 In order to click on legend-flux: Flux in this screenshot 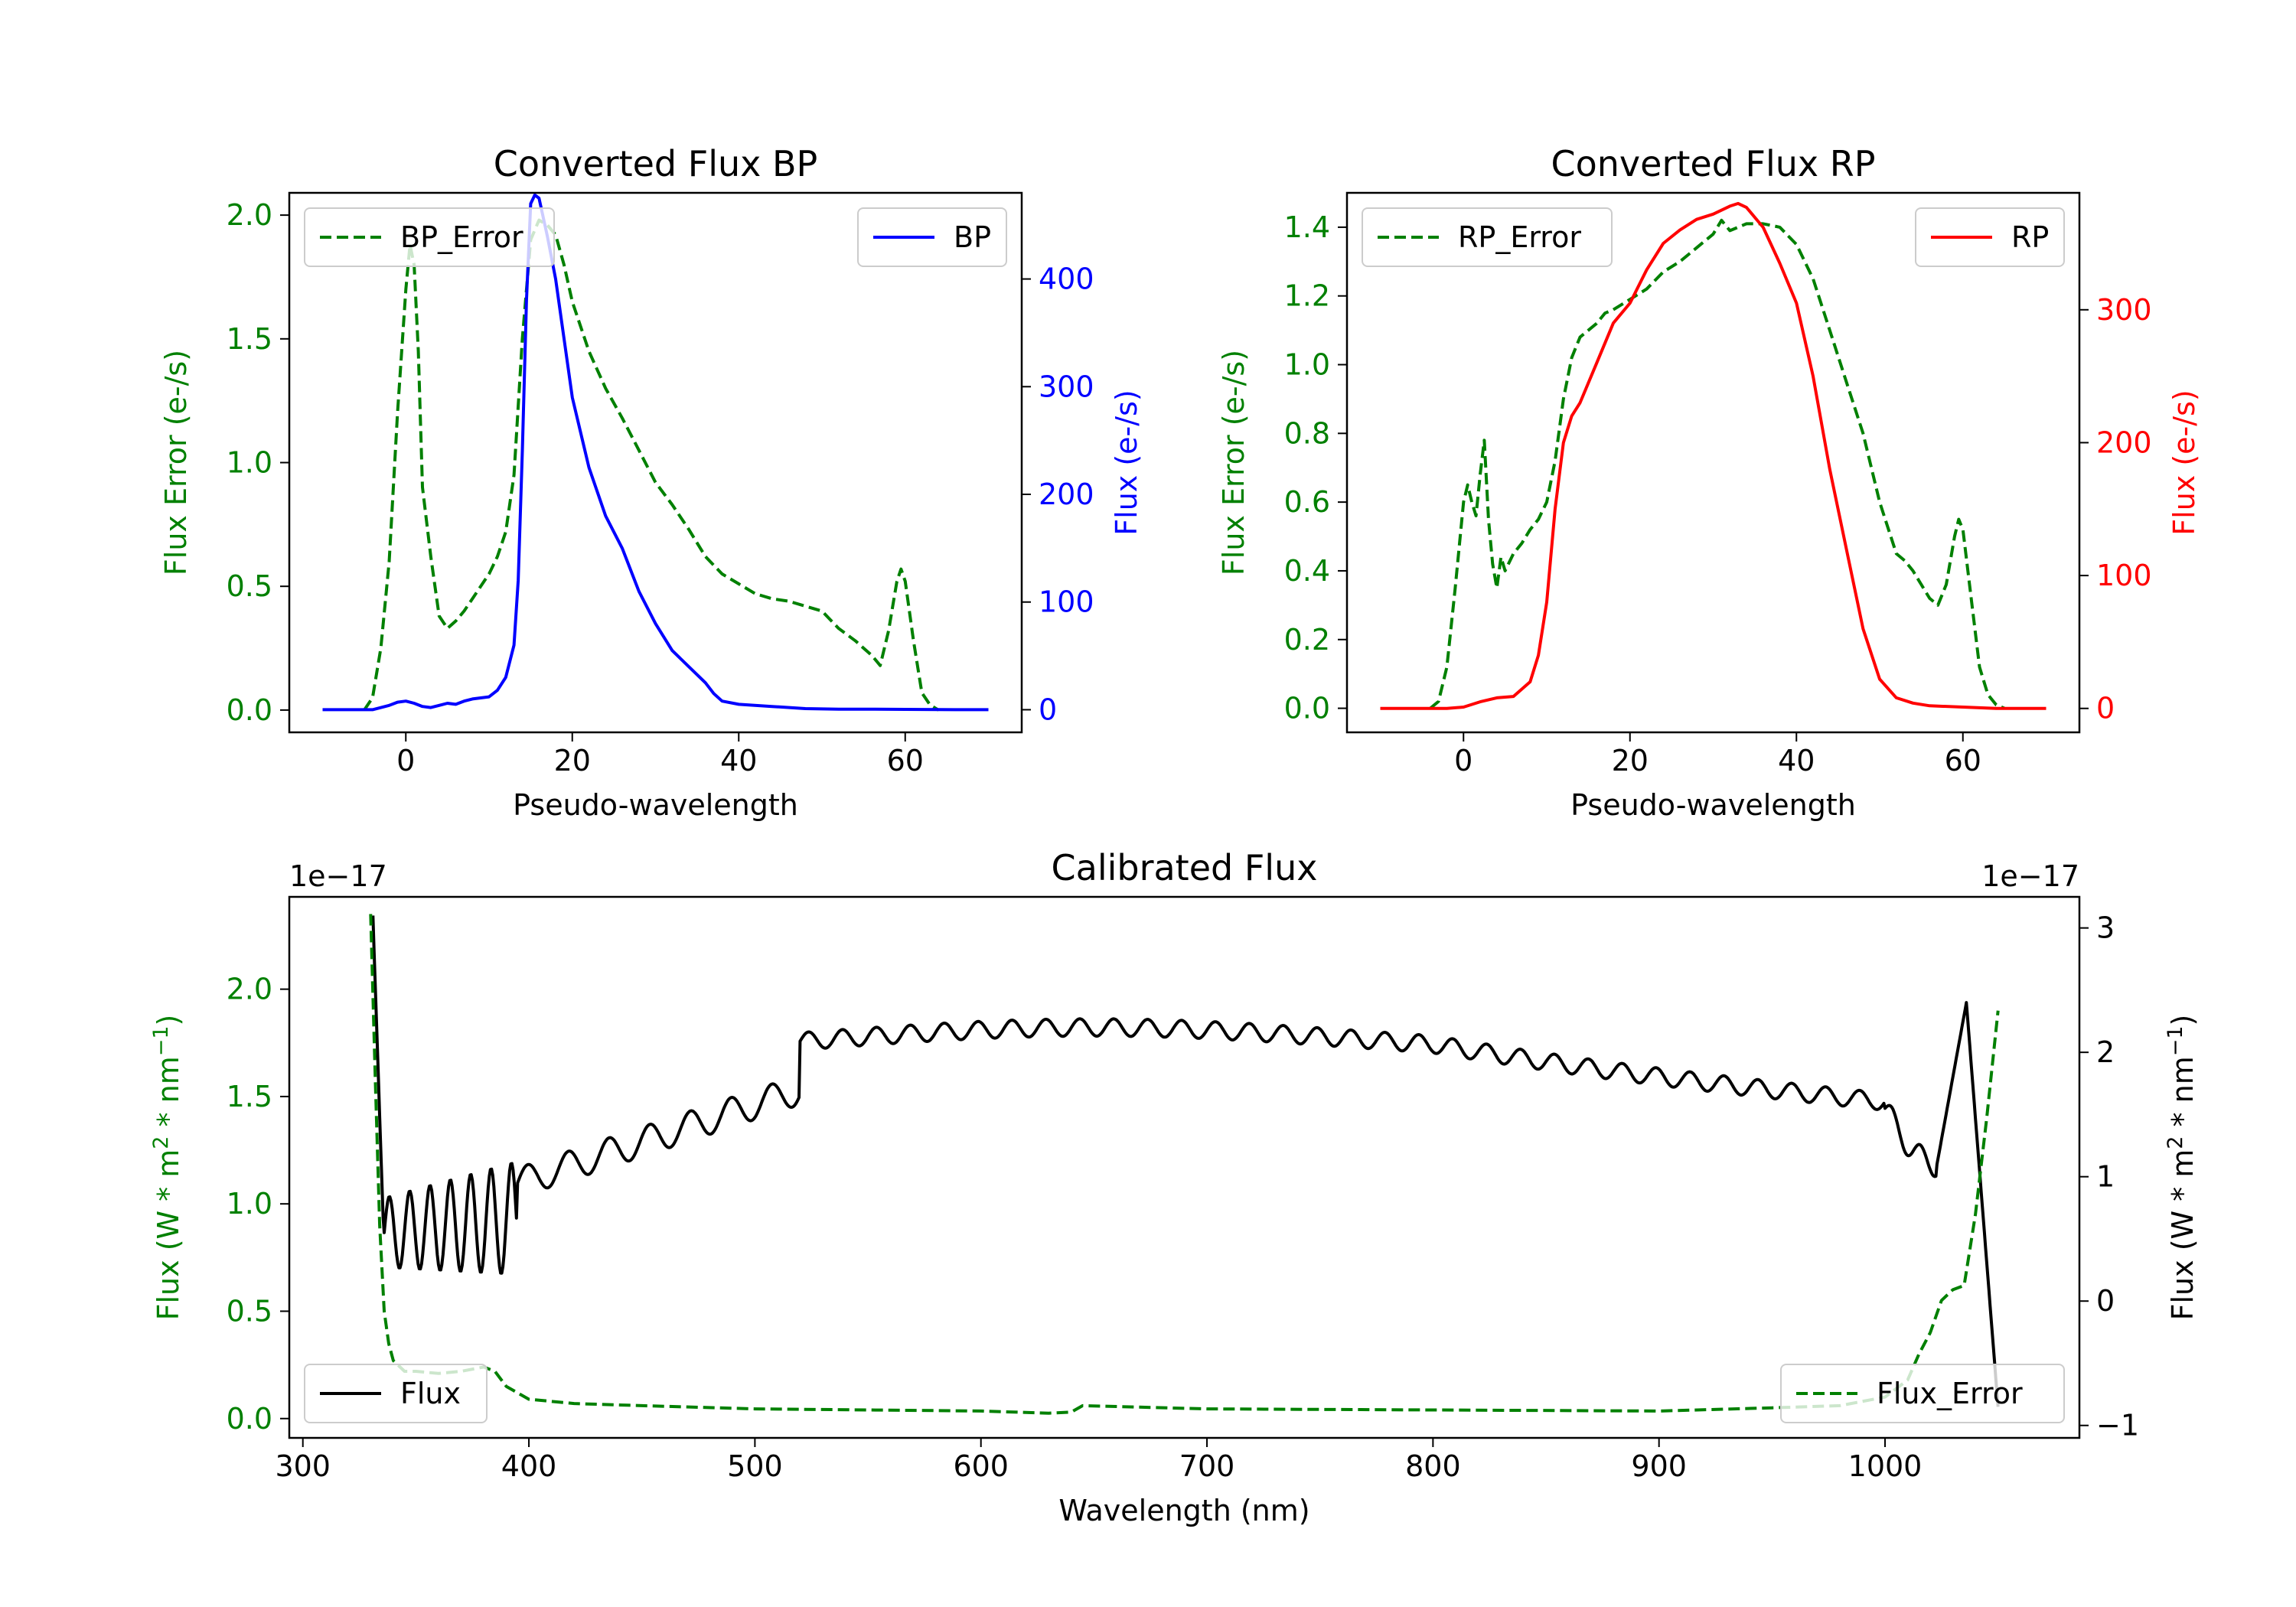, I will do `click(396, 1393)`.